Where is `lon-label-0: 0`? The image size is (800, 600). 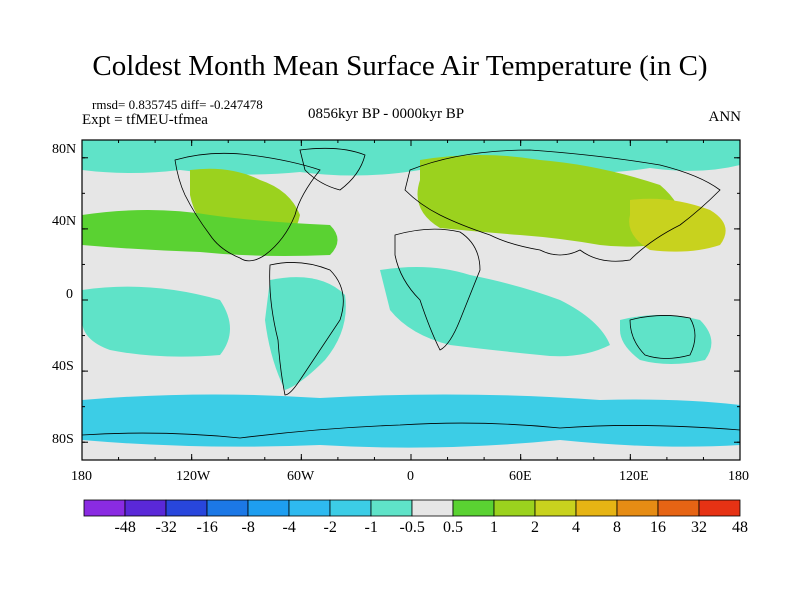 lon-label-0: 0 is located at coordinates (410, 476).